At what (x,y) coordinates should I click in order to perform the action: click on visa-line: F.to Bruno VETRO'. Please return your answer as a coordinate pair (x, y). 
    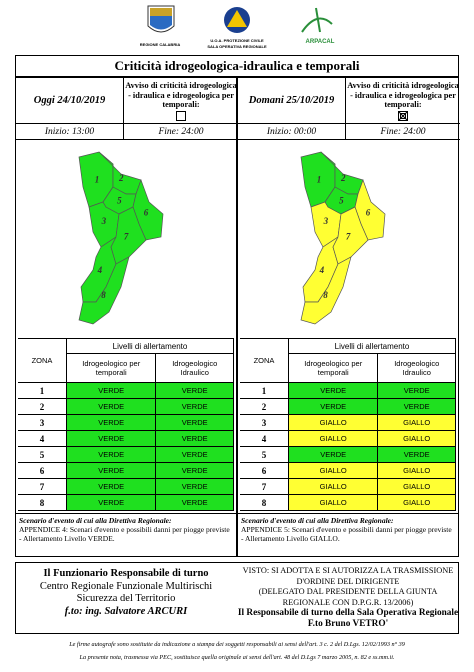
    Looking at the image, I should click on (348, 623).